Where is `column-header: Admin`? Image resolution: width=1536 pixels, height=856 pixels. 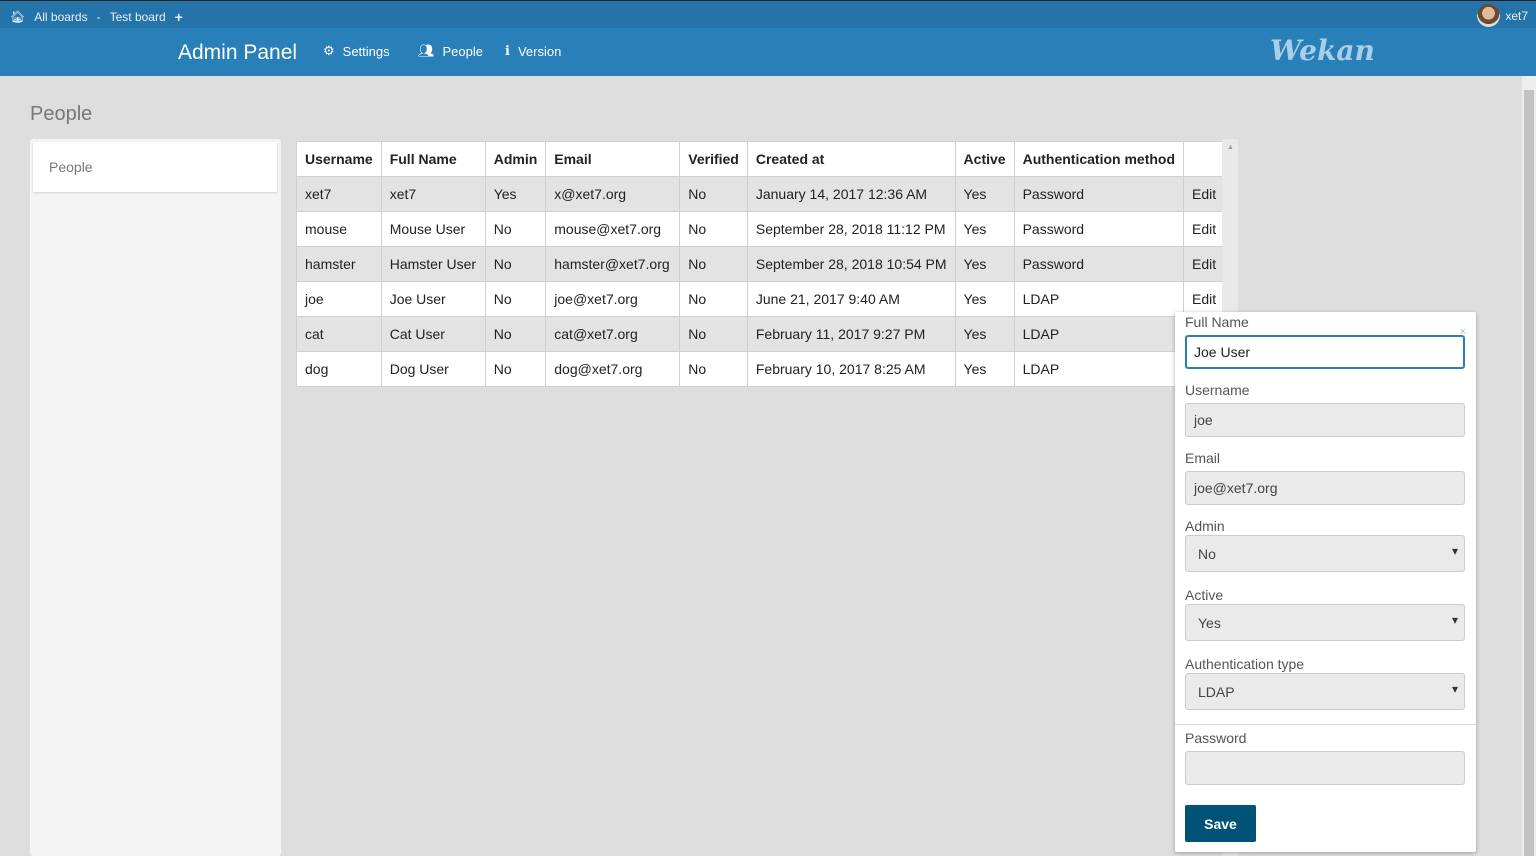 column-header: Admin is located at coordinates (515, 159).